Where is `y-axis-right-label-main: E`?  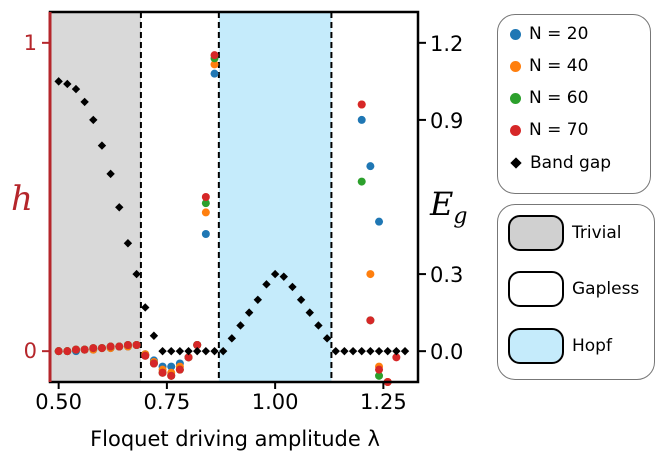 y-axis-right-label-main: E is located at coordinates (441, 204).